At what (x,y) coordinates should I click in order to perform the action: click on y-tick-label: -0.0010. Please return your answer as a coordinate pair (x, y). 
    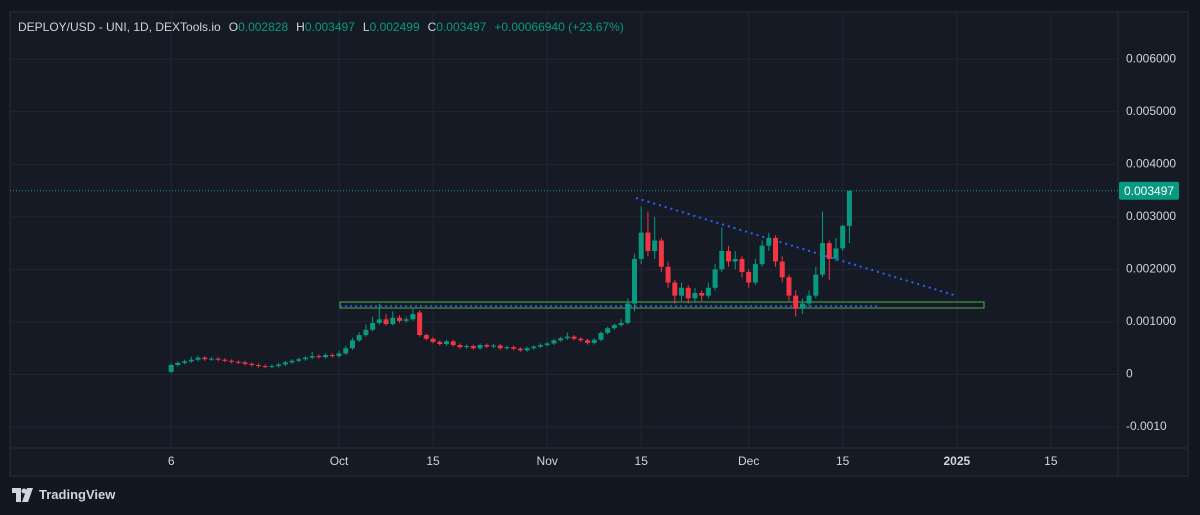
    Looking at the image, I should click on (1146, 426).